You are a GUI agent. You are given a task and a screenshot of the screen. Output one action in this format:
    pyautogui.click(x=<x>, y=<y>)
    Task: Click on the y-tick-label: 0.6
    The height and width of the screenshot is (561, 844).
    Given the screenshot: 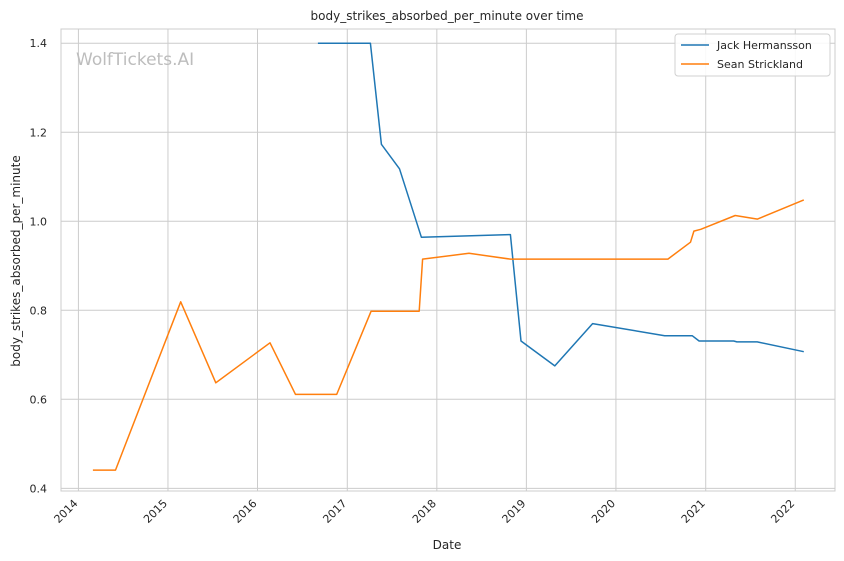 What is the action you would take?
    pyautogui.click(x=39, y=399)
    